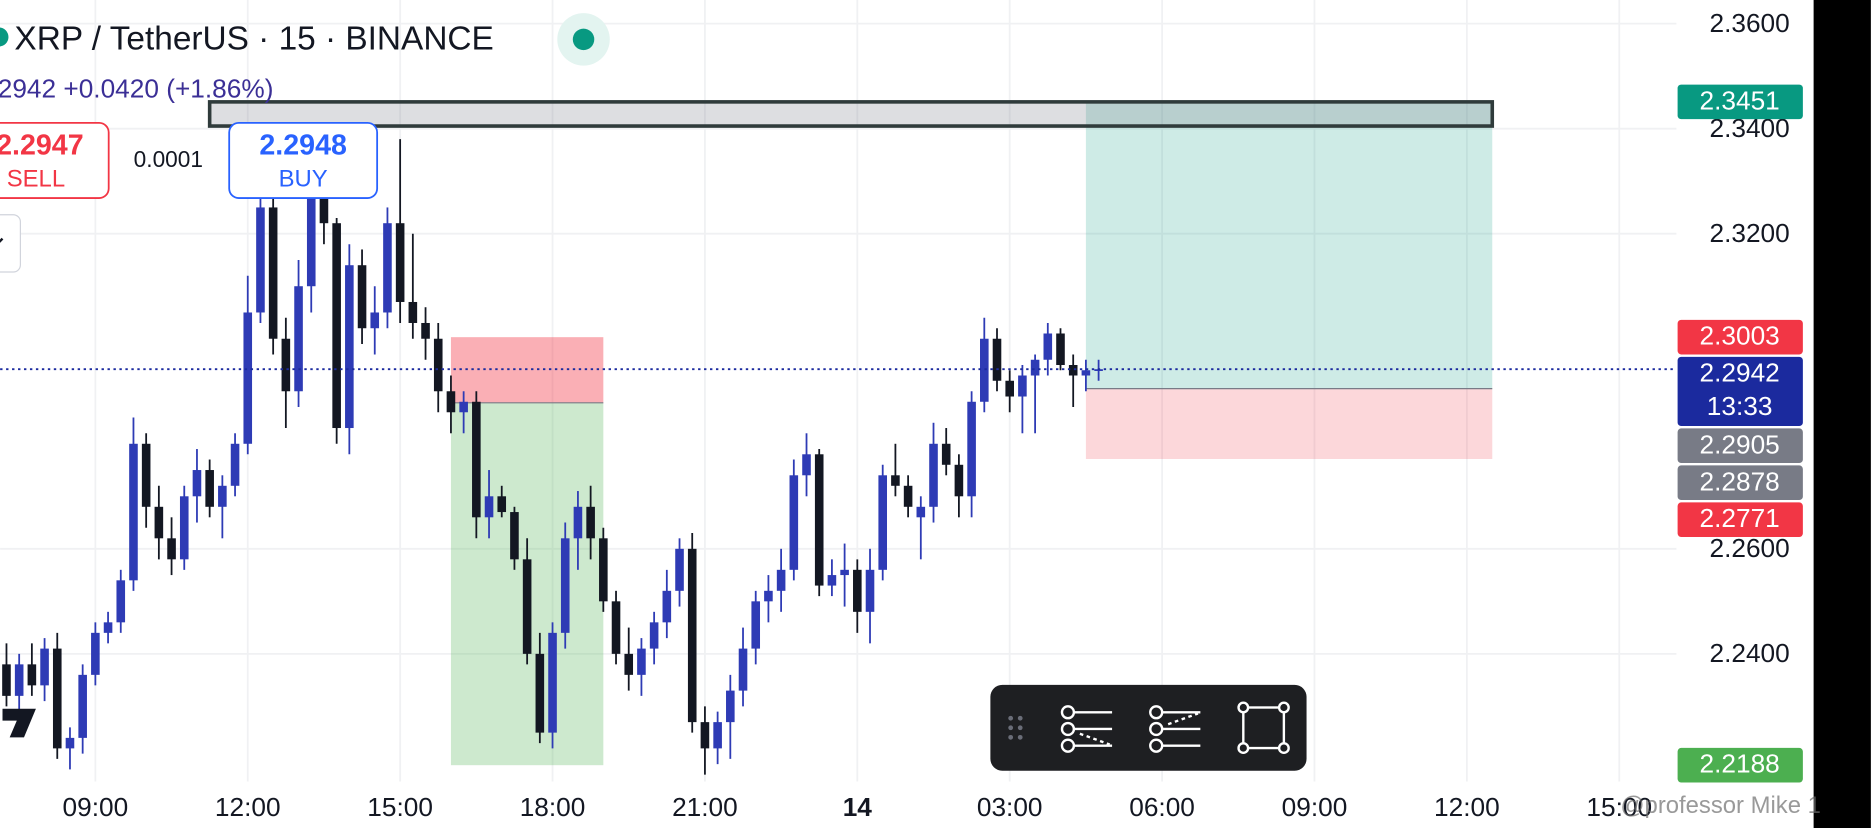  Describe the element at coordinates (1289, 424) in the screenshot. I see `loss-zone` at that location.